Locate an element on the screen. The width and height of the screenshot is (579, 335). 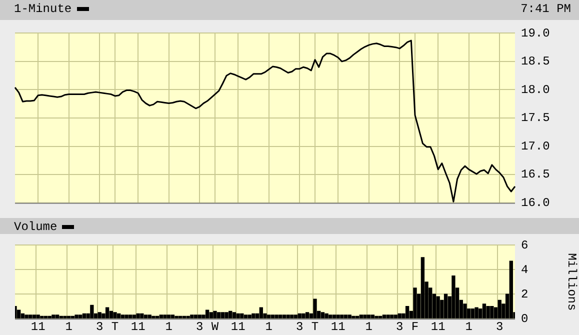
y-tick-label: 0 is located at coordinates (524, 319).